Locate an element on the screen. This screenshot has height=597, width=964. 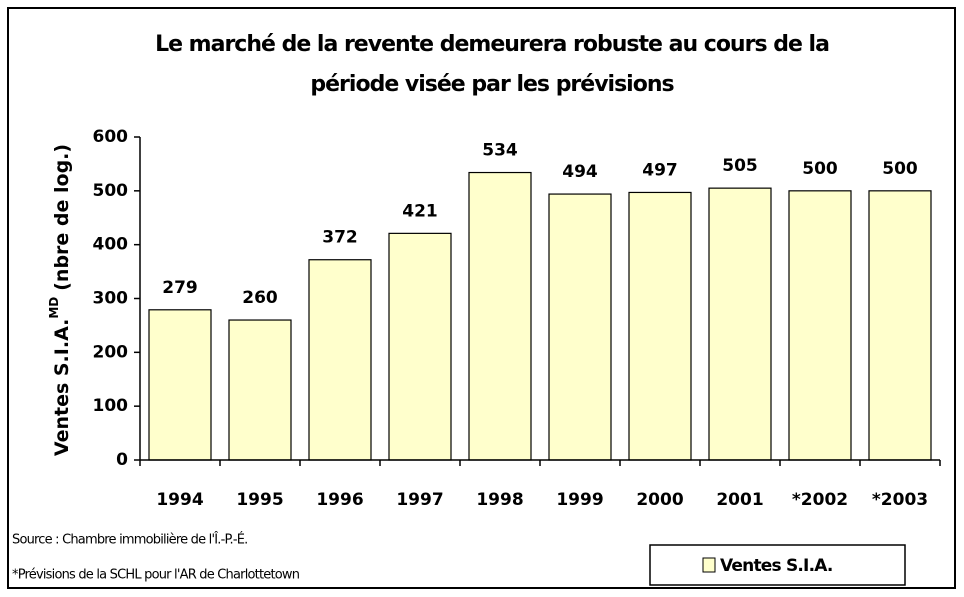
data-label: 260 is located at coordinates (260, 298).